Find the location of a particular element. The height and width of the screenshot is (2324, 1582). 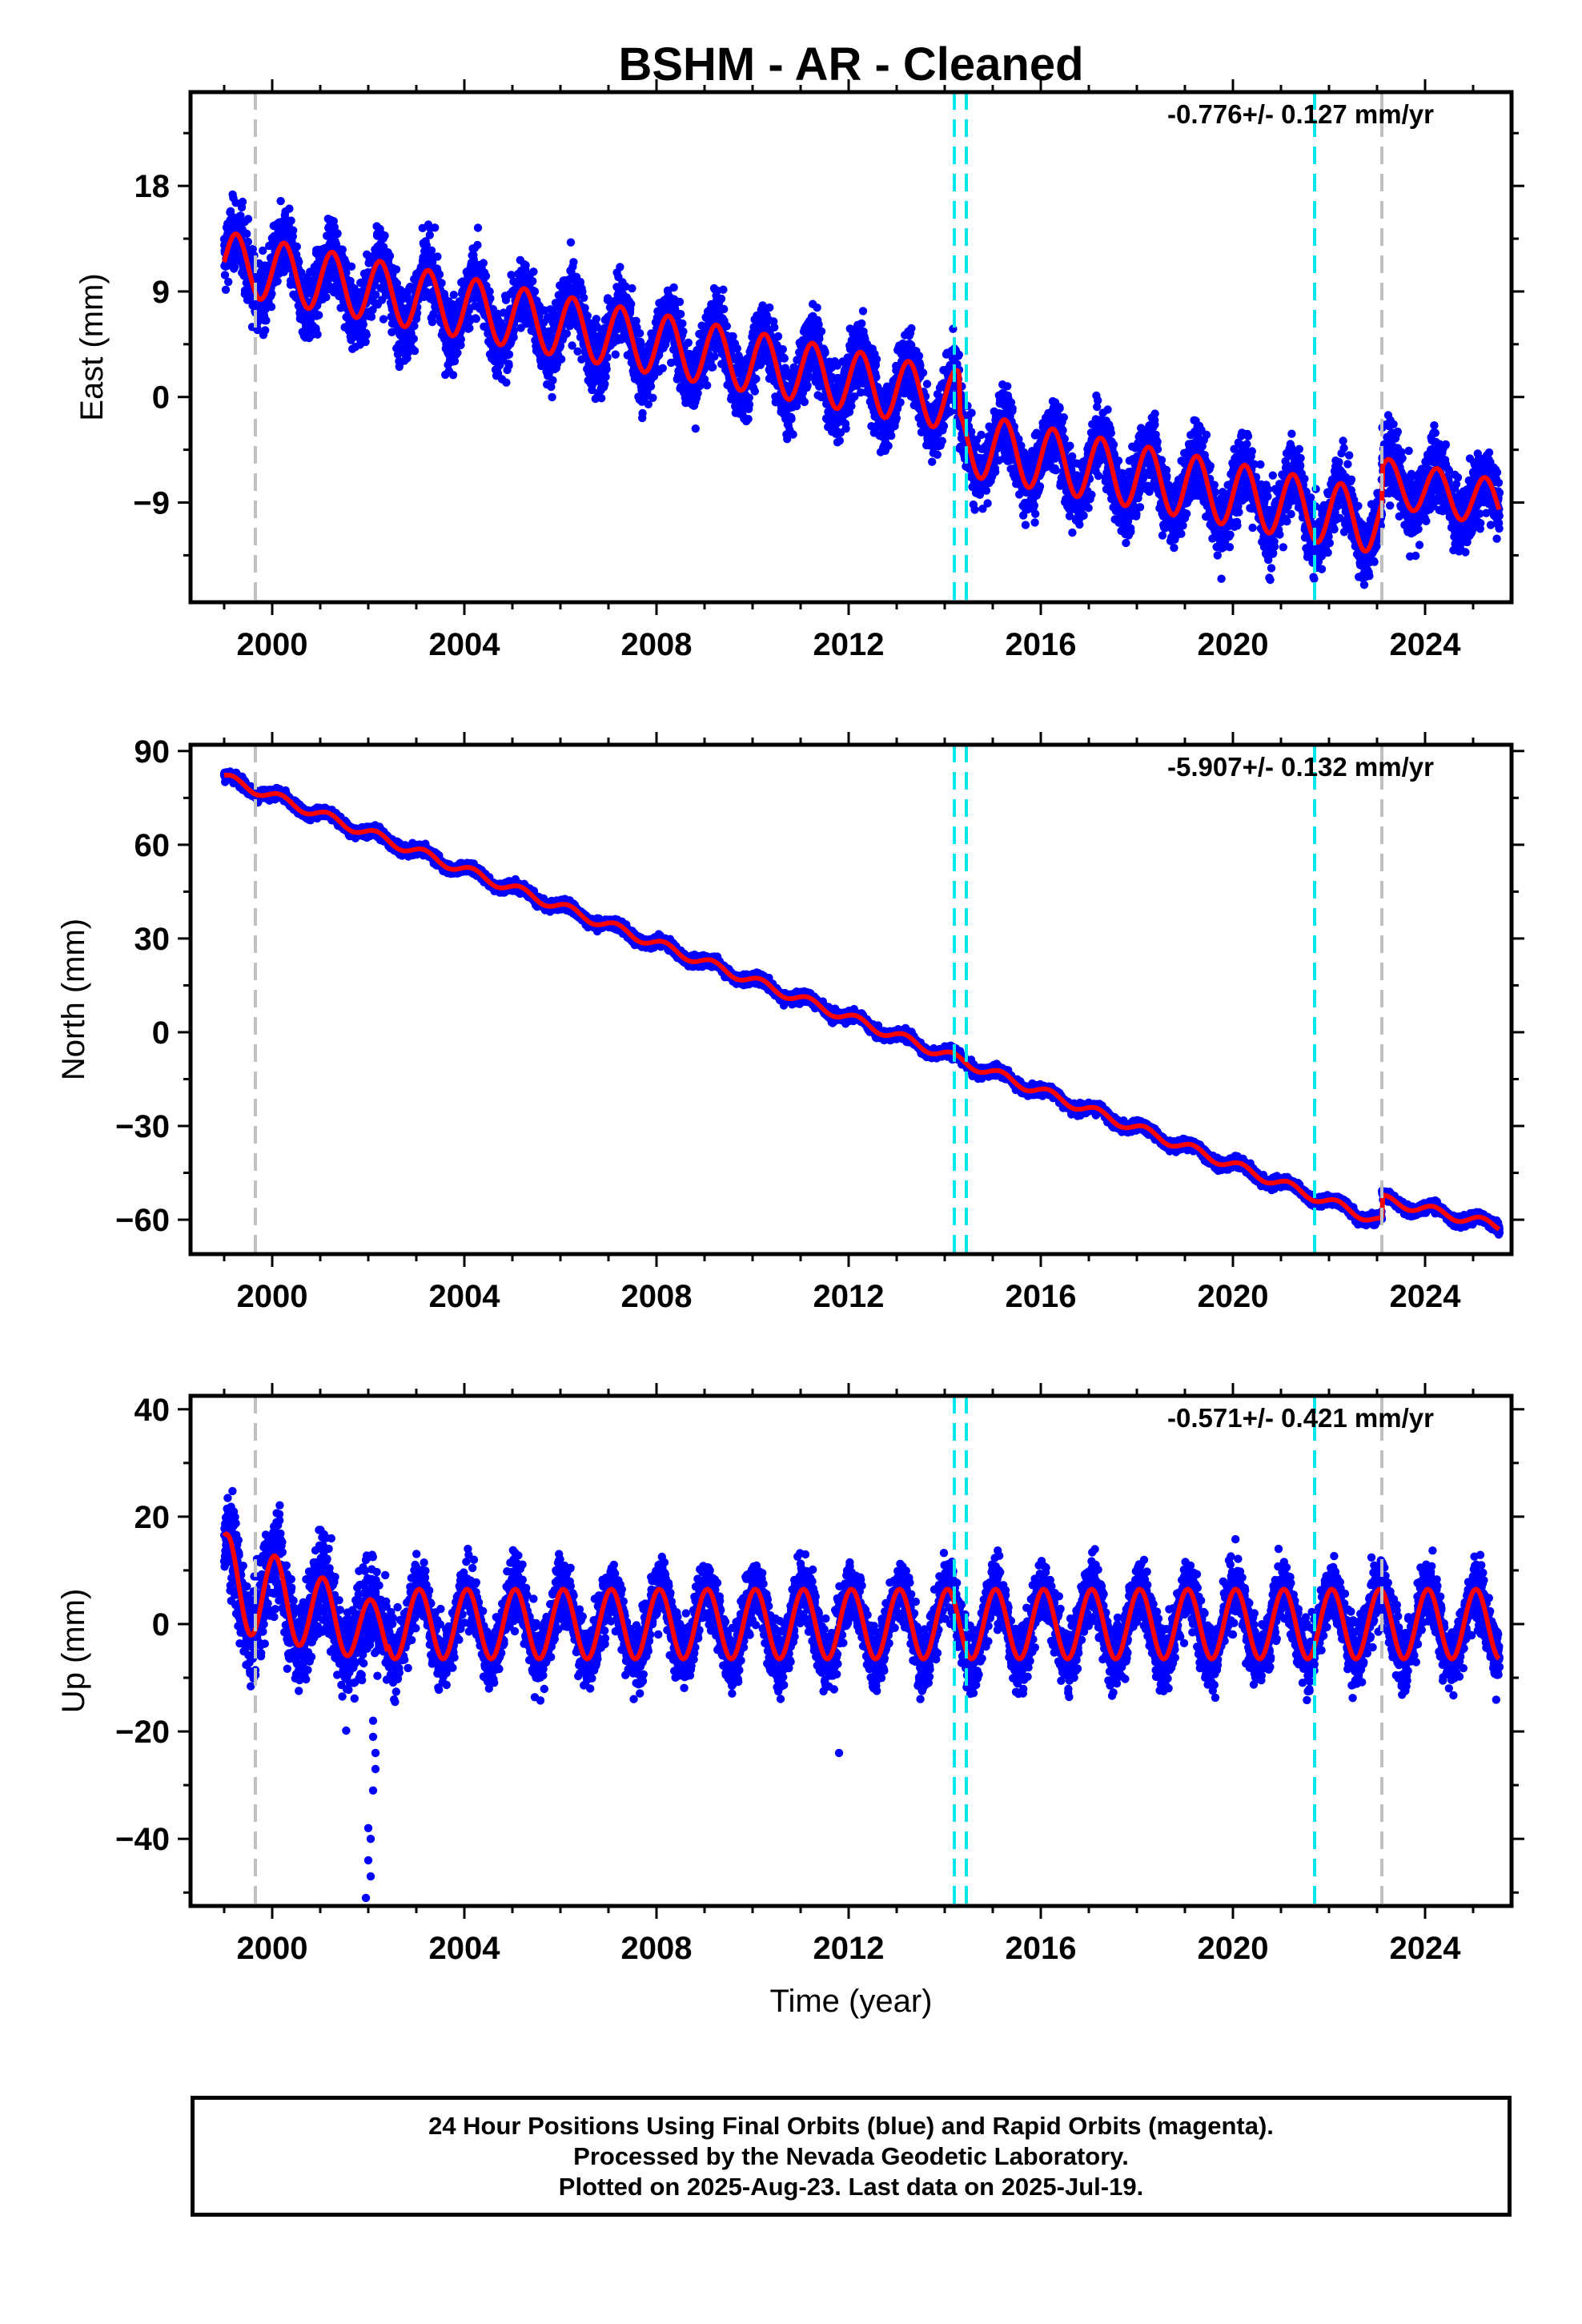

chart-title: BSHM - AR - Cleaned is located at coordinates (850, 64).